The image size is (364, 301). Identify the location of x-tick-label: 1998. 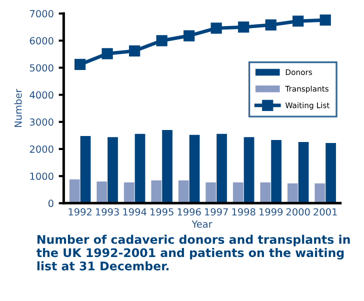
(244, 212).